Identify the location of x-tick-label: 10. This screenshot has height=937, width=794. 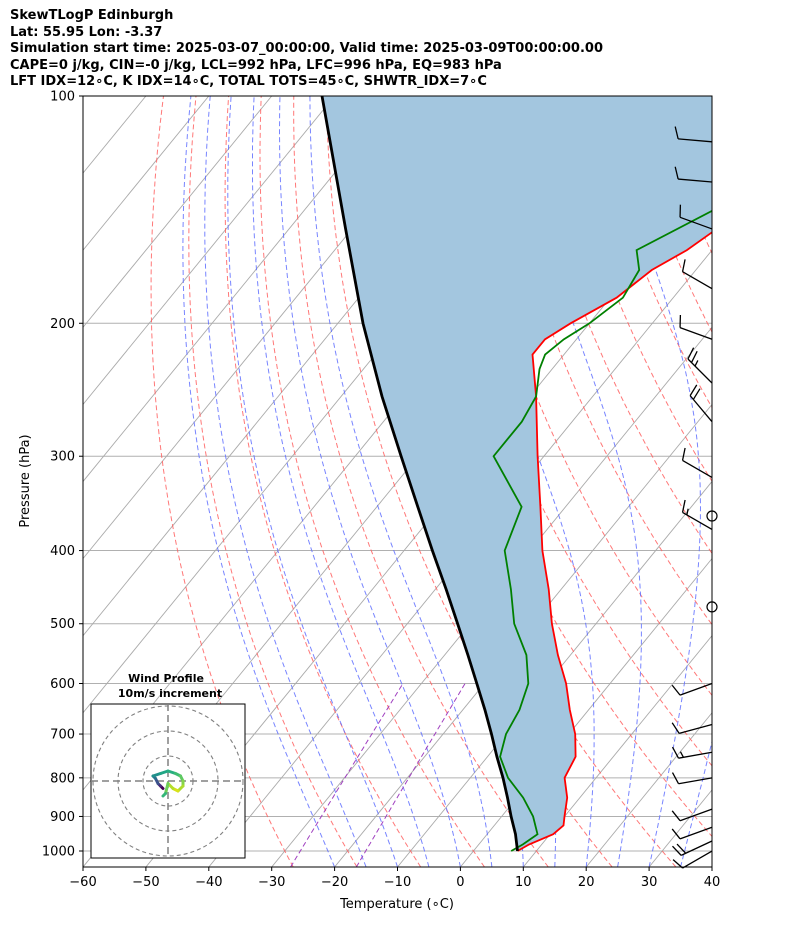
(523, 882).